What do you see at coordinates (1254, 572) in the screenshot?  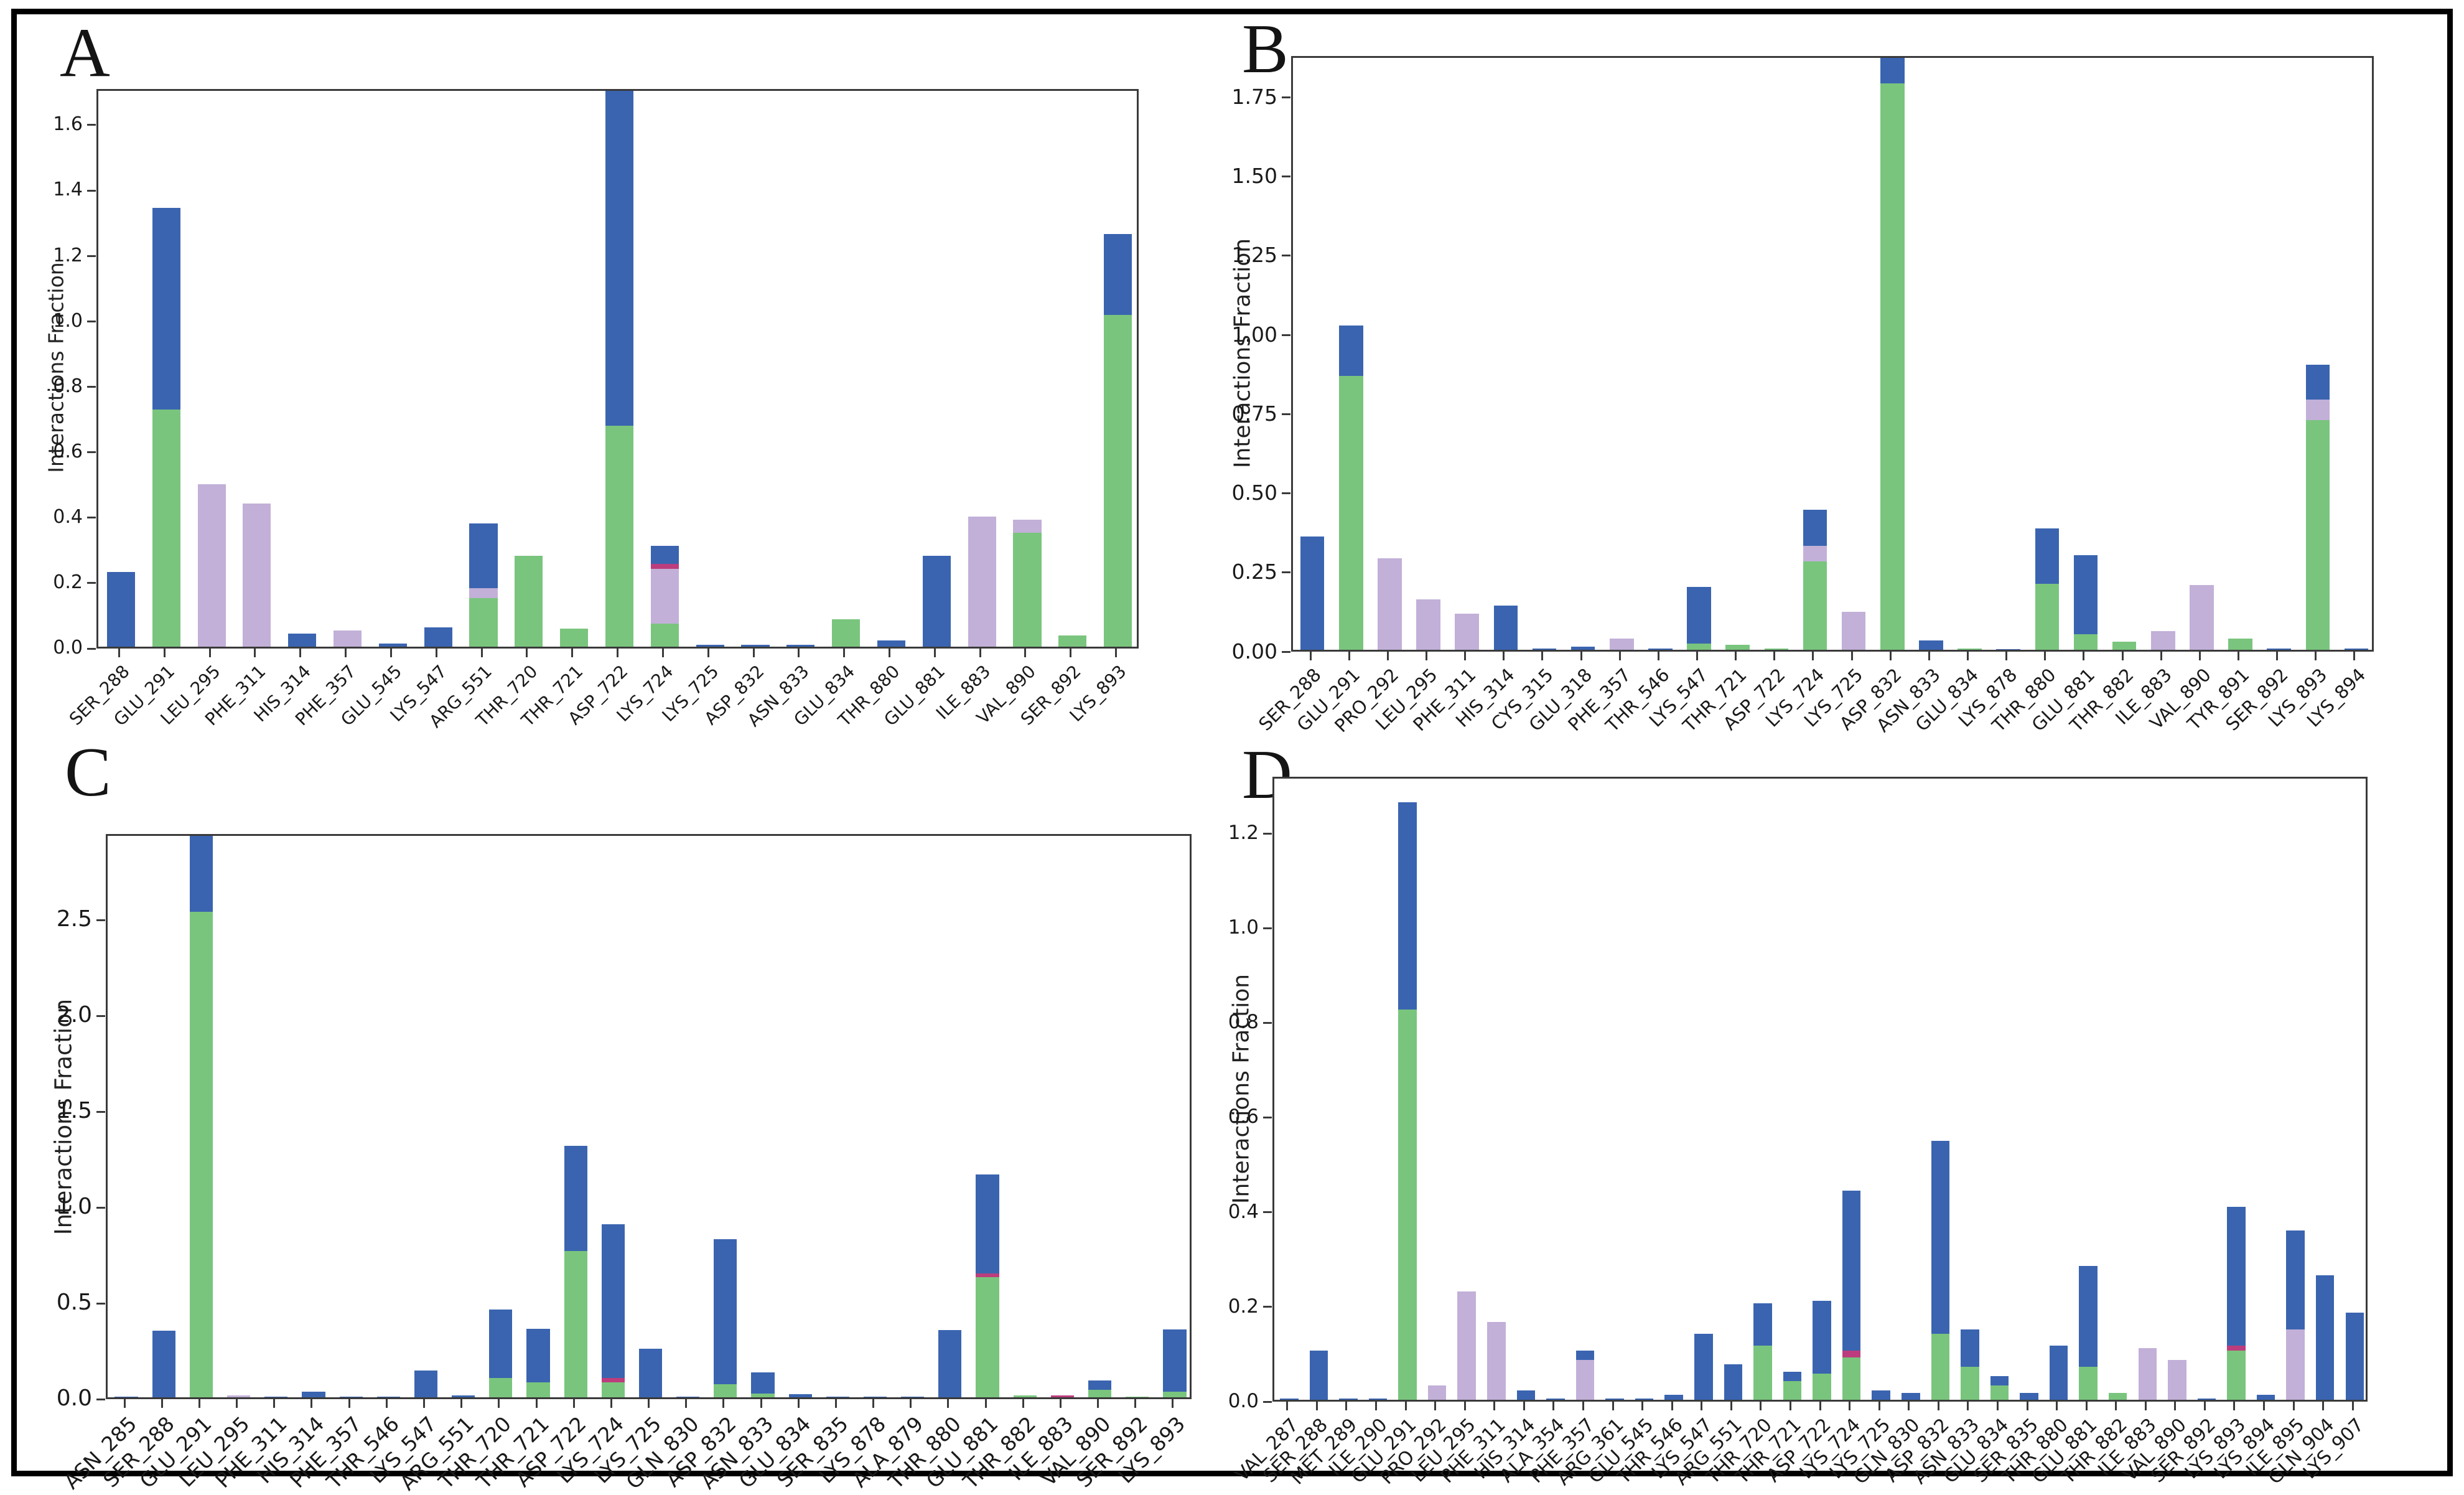 I see `y-tick-label: 0.25` at bounding box center [1254, 572].